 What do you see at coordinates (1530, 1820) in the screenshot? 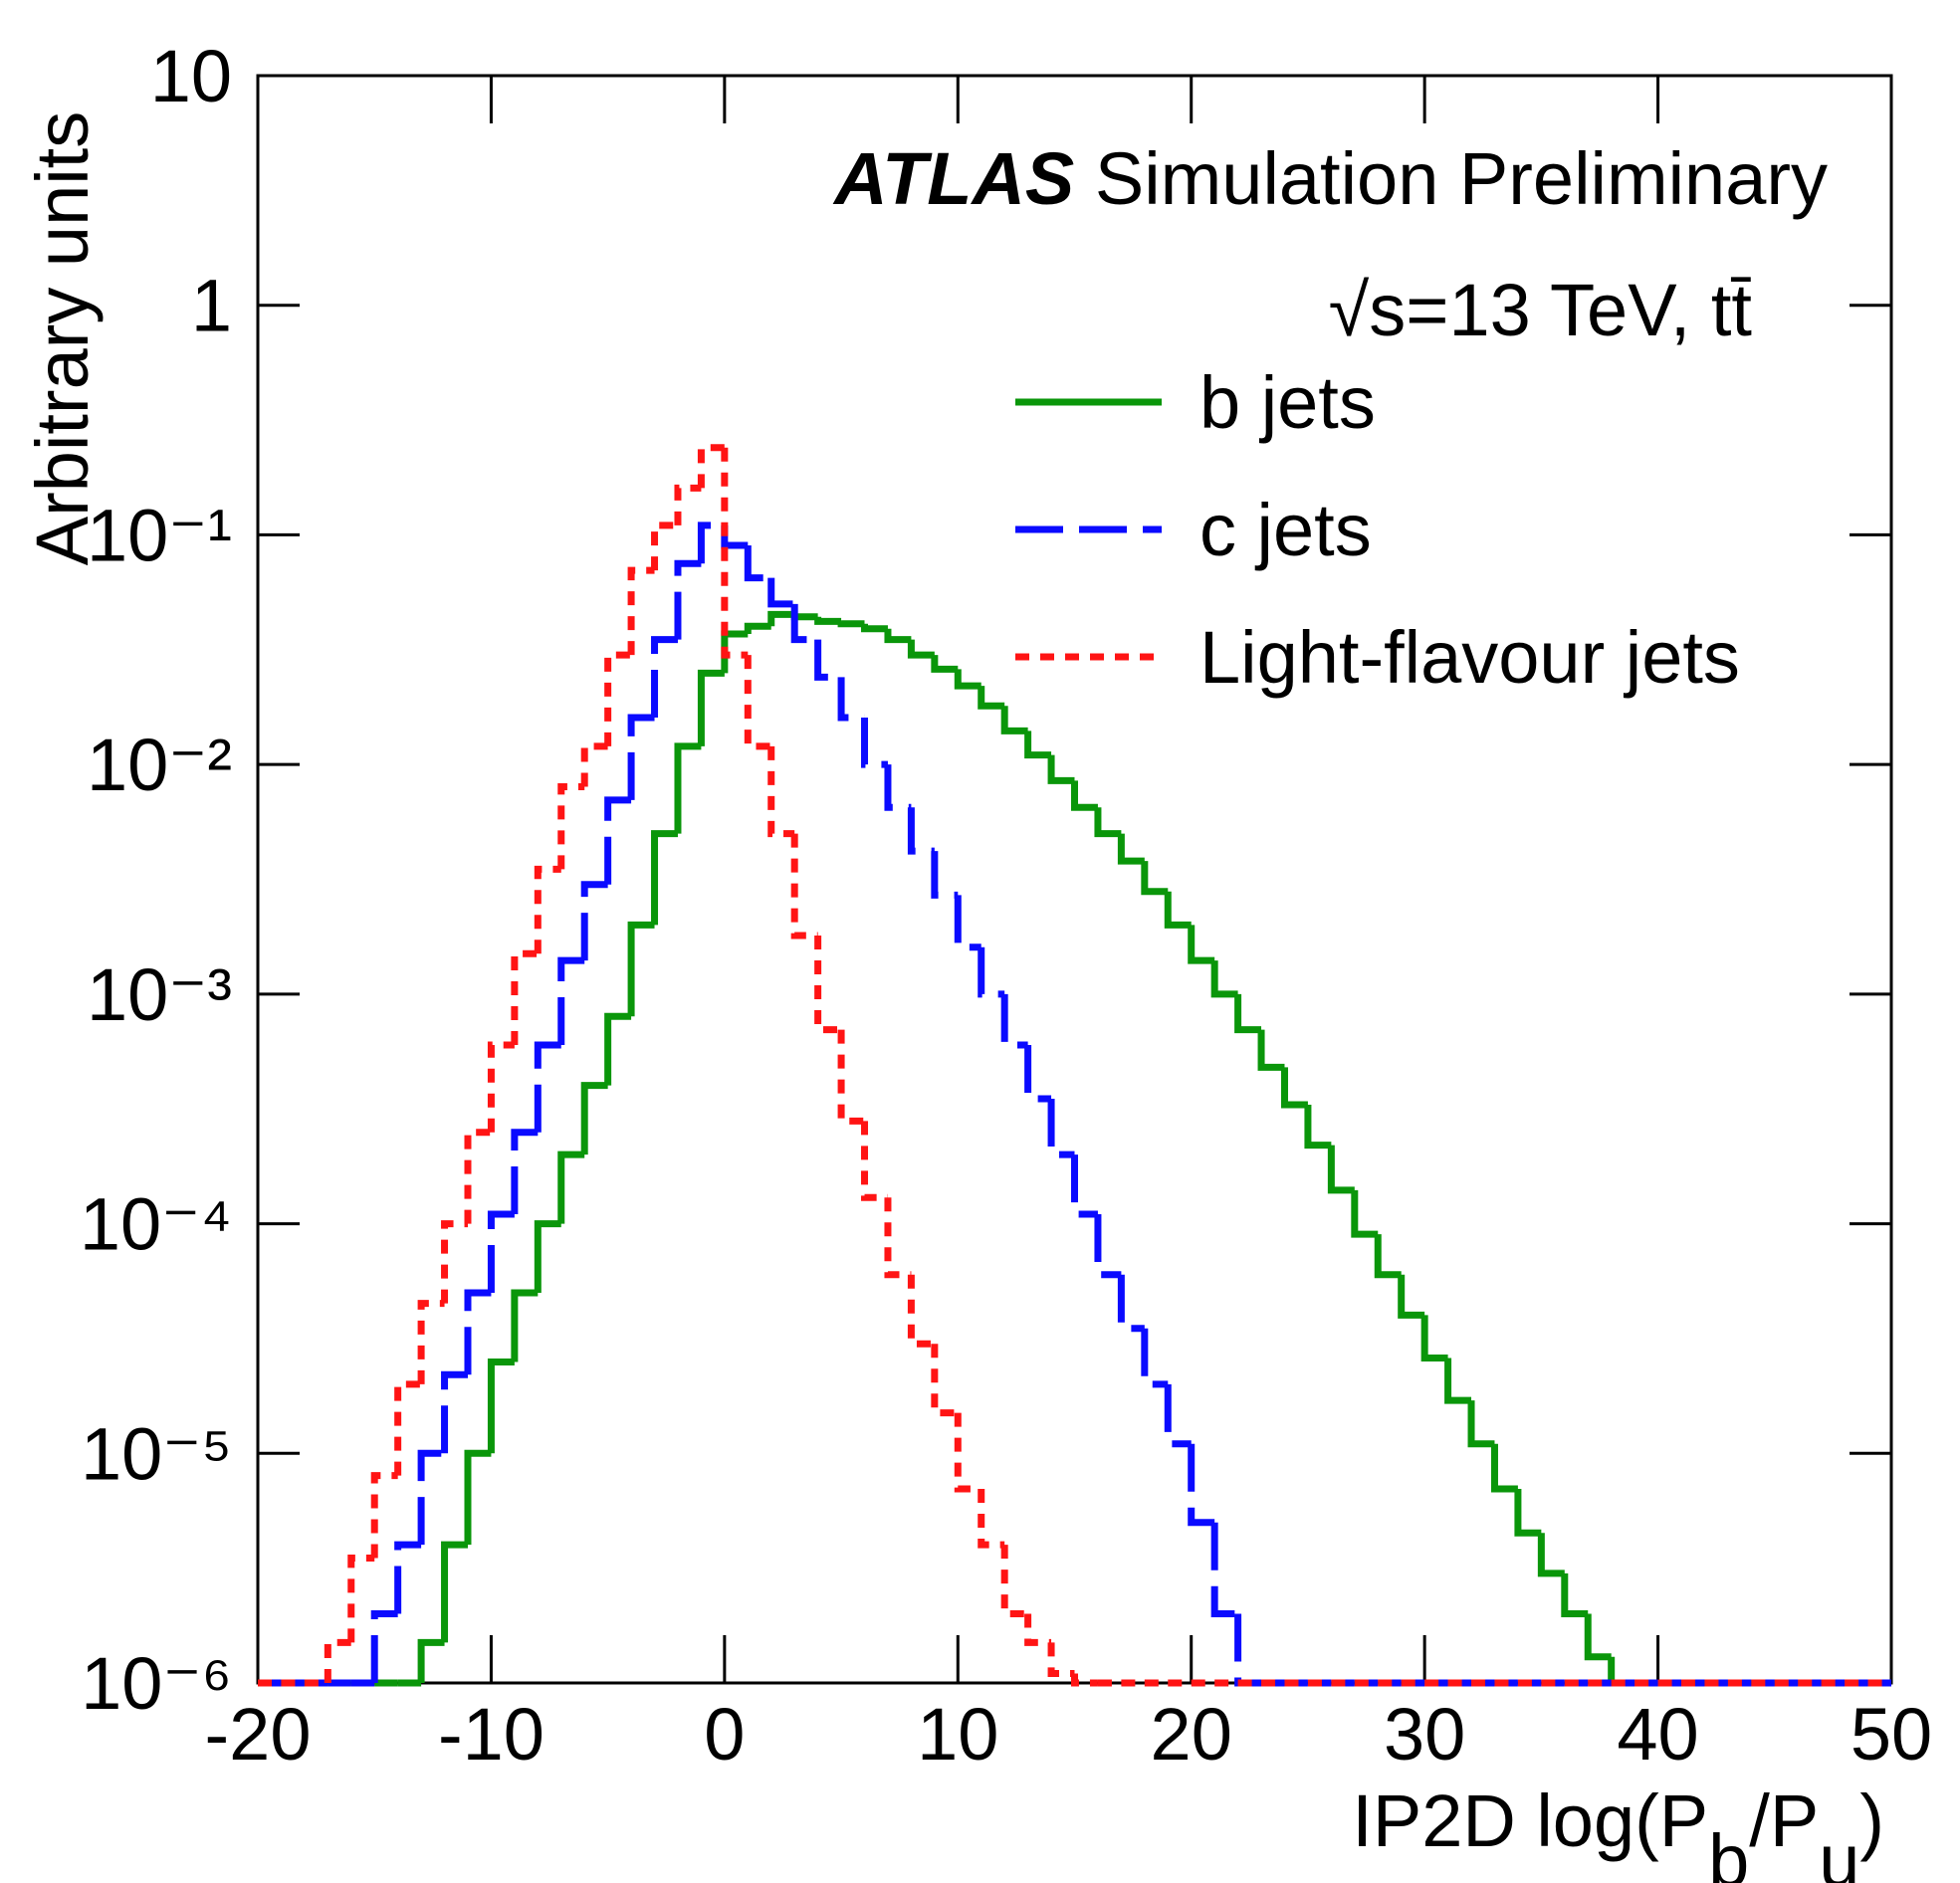
I see `x-label-part: IP2D log(P` at bounding box center [1530, 1820].